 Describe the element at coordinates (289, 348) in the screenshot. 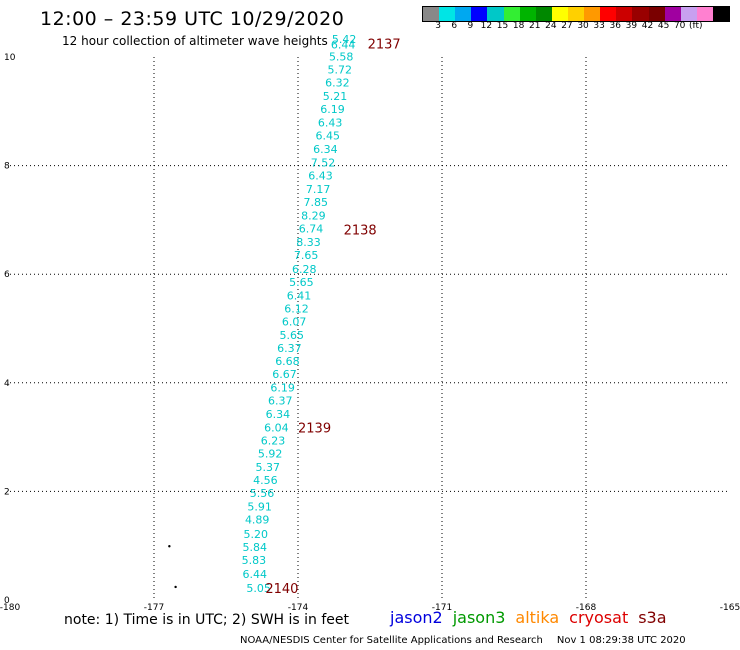

I see `wave-height-value: 6.37` at that location.